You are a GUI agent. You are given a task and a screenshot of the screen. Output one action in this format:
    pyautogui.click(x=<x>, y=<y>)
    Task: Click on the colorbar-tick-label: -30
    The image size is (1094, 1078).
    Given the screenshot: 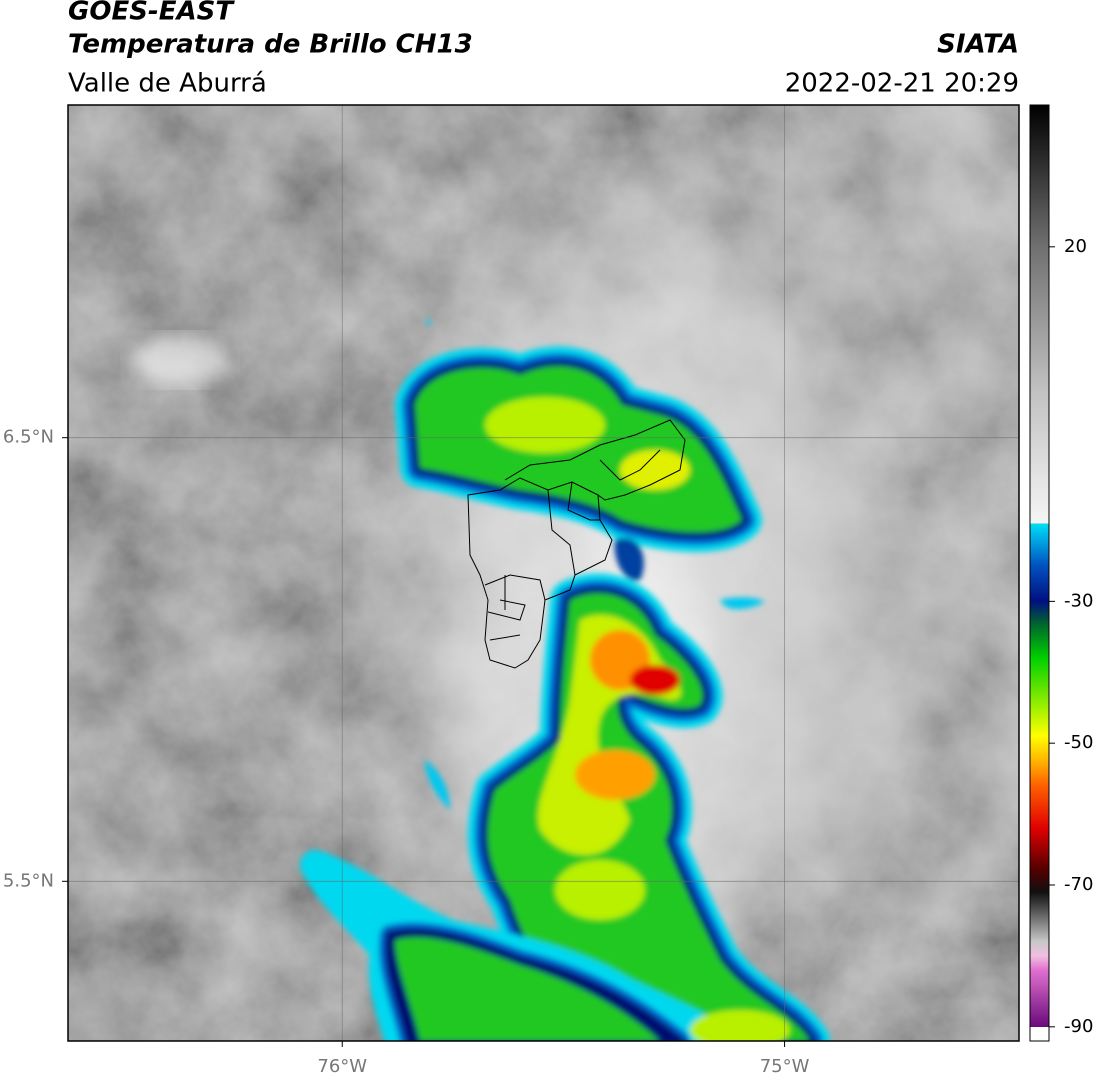 What is the action you would take?
    pyautogui.click(x=1078, y=600)
    